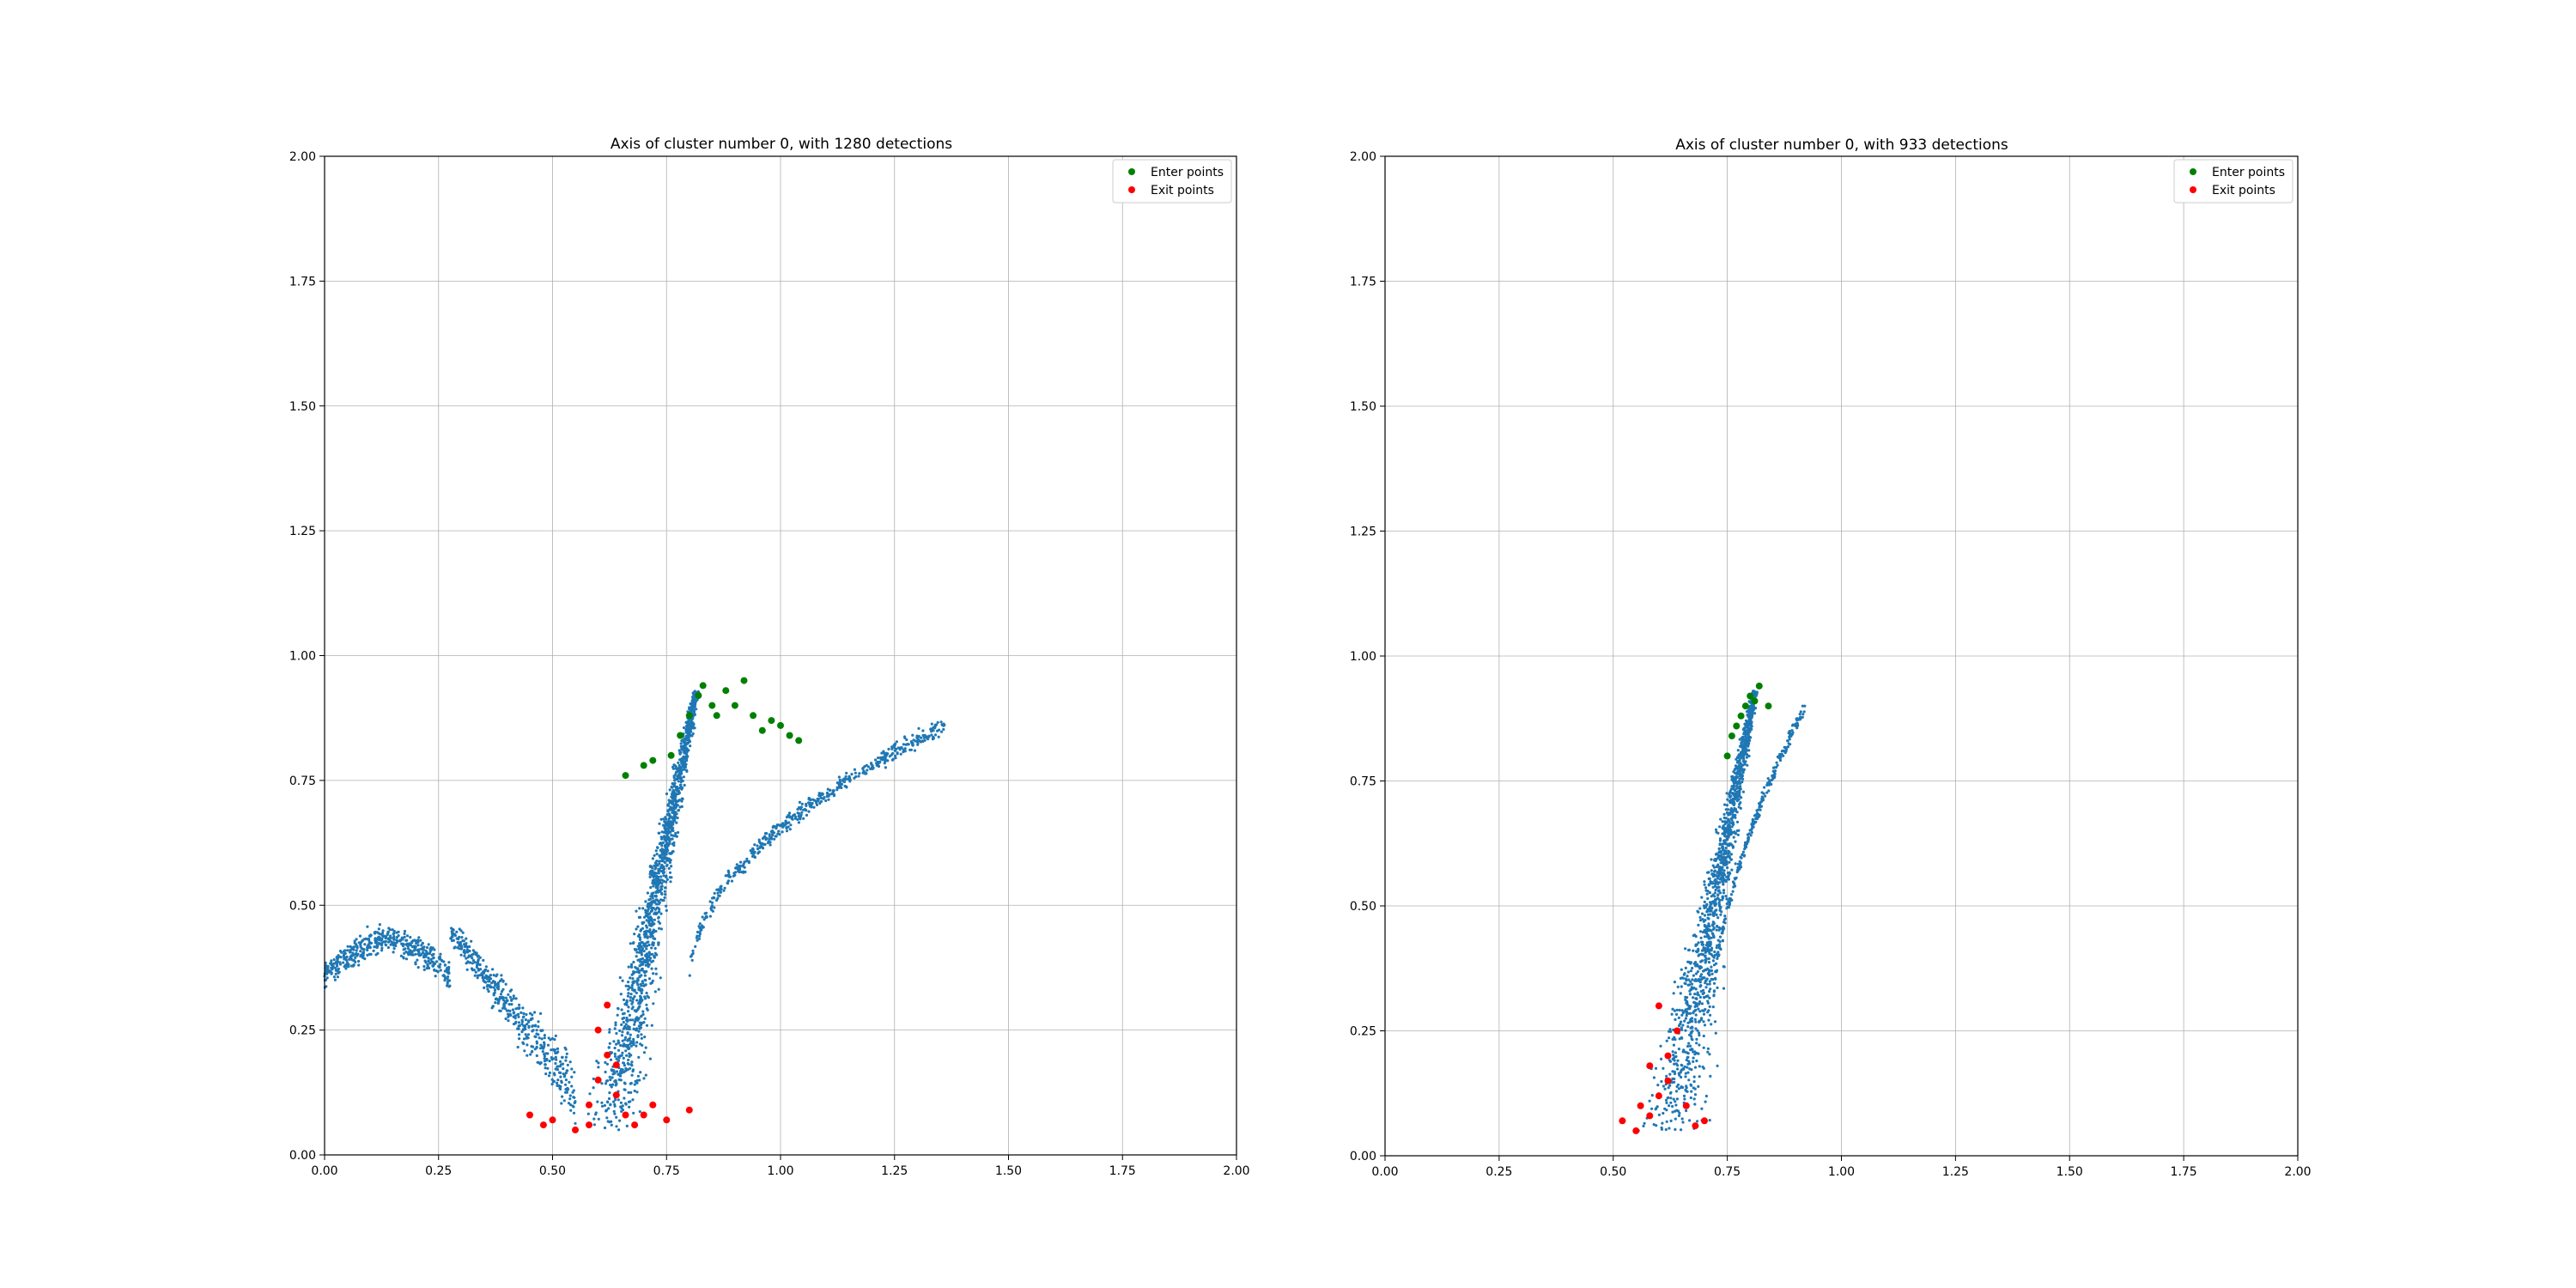 The image size is (2576, 1288). I want to click on legend: Enter points Exit points, so click(1172, 181).